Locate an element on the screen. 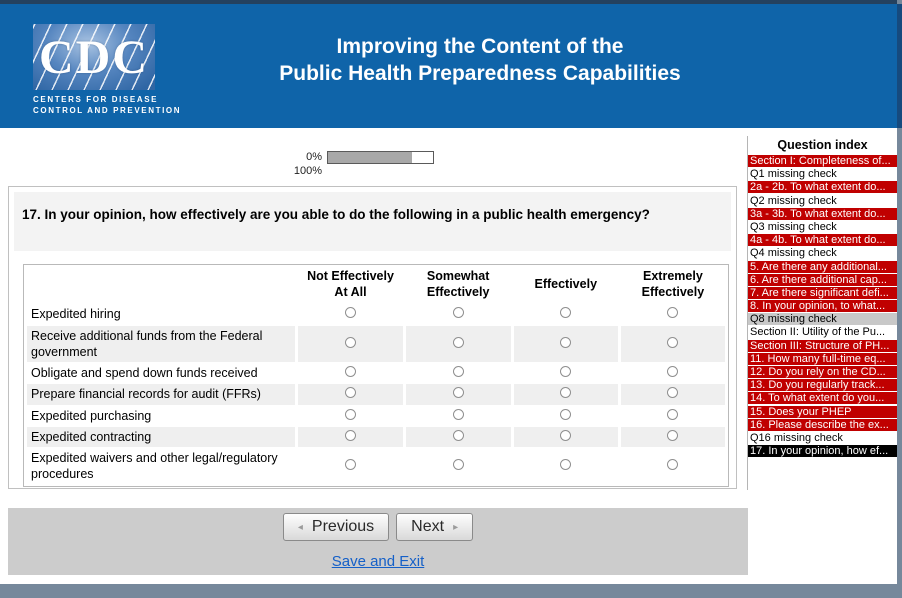 This screenshot has width=902, height=598. radio-r4-c1 is located at coordinates (351, 393).